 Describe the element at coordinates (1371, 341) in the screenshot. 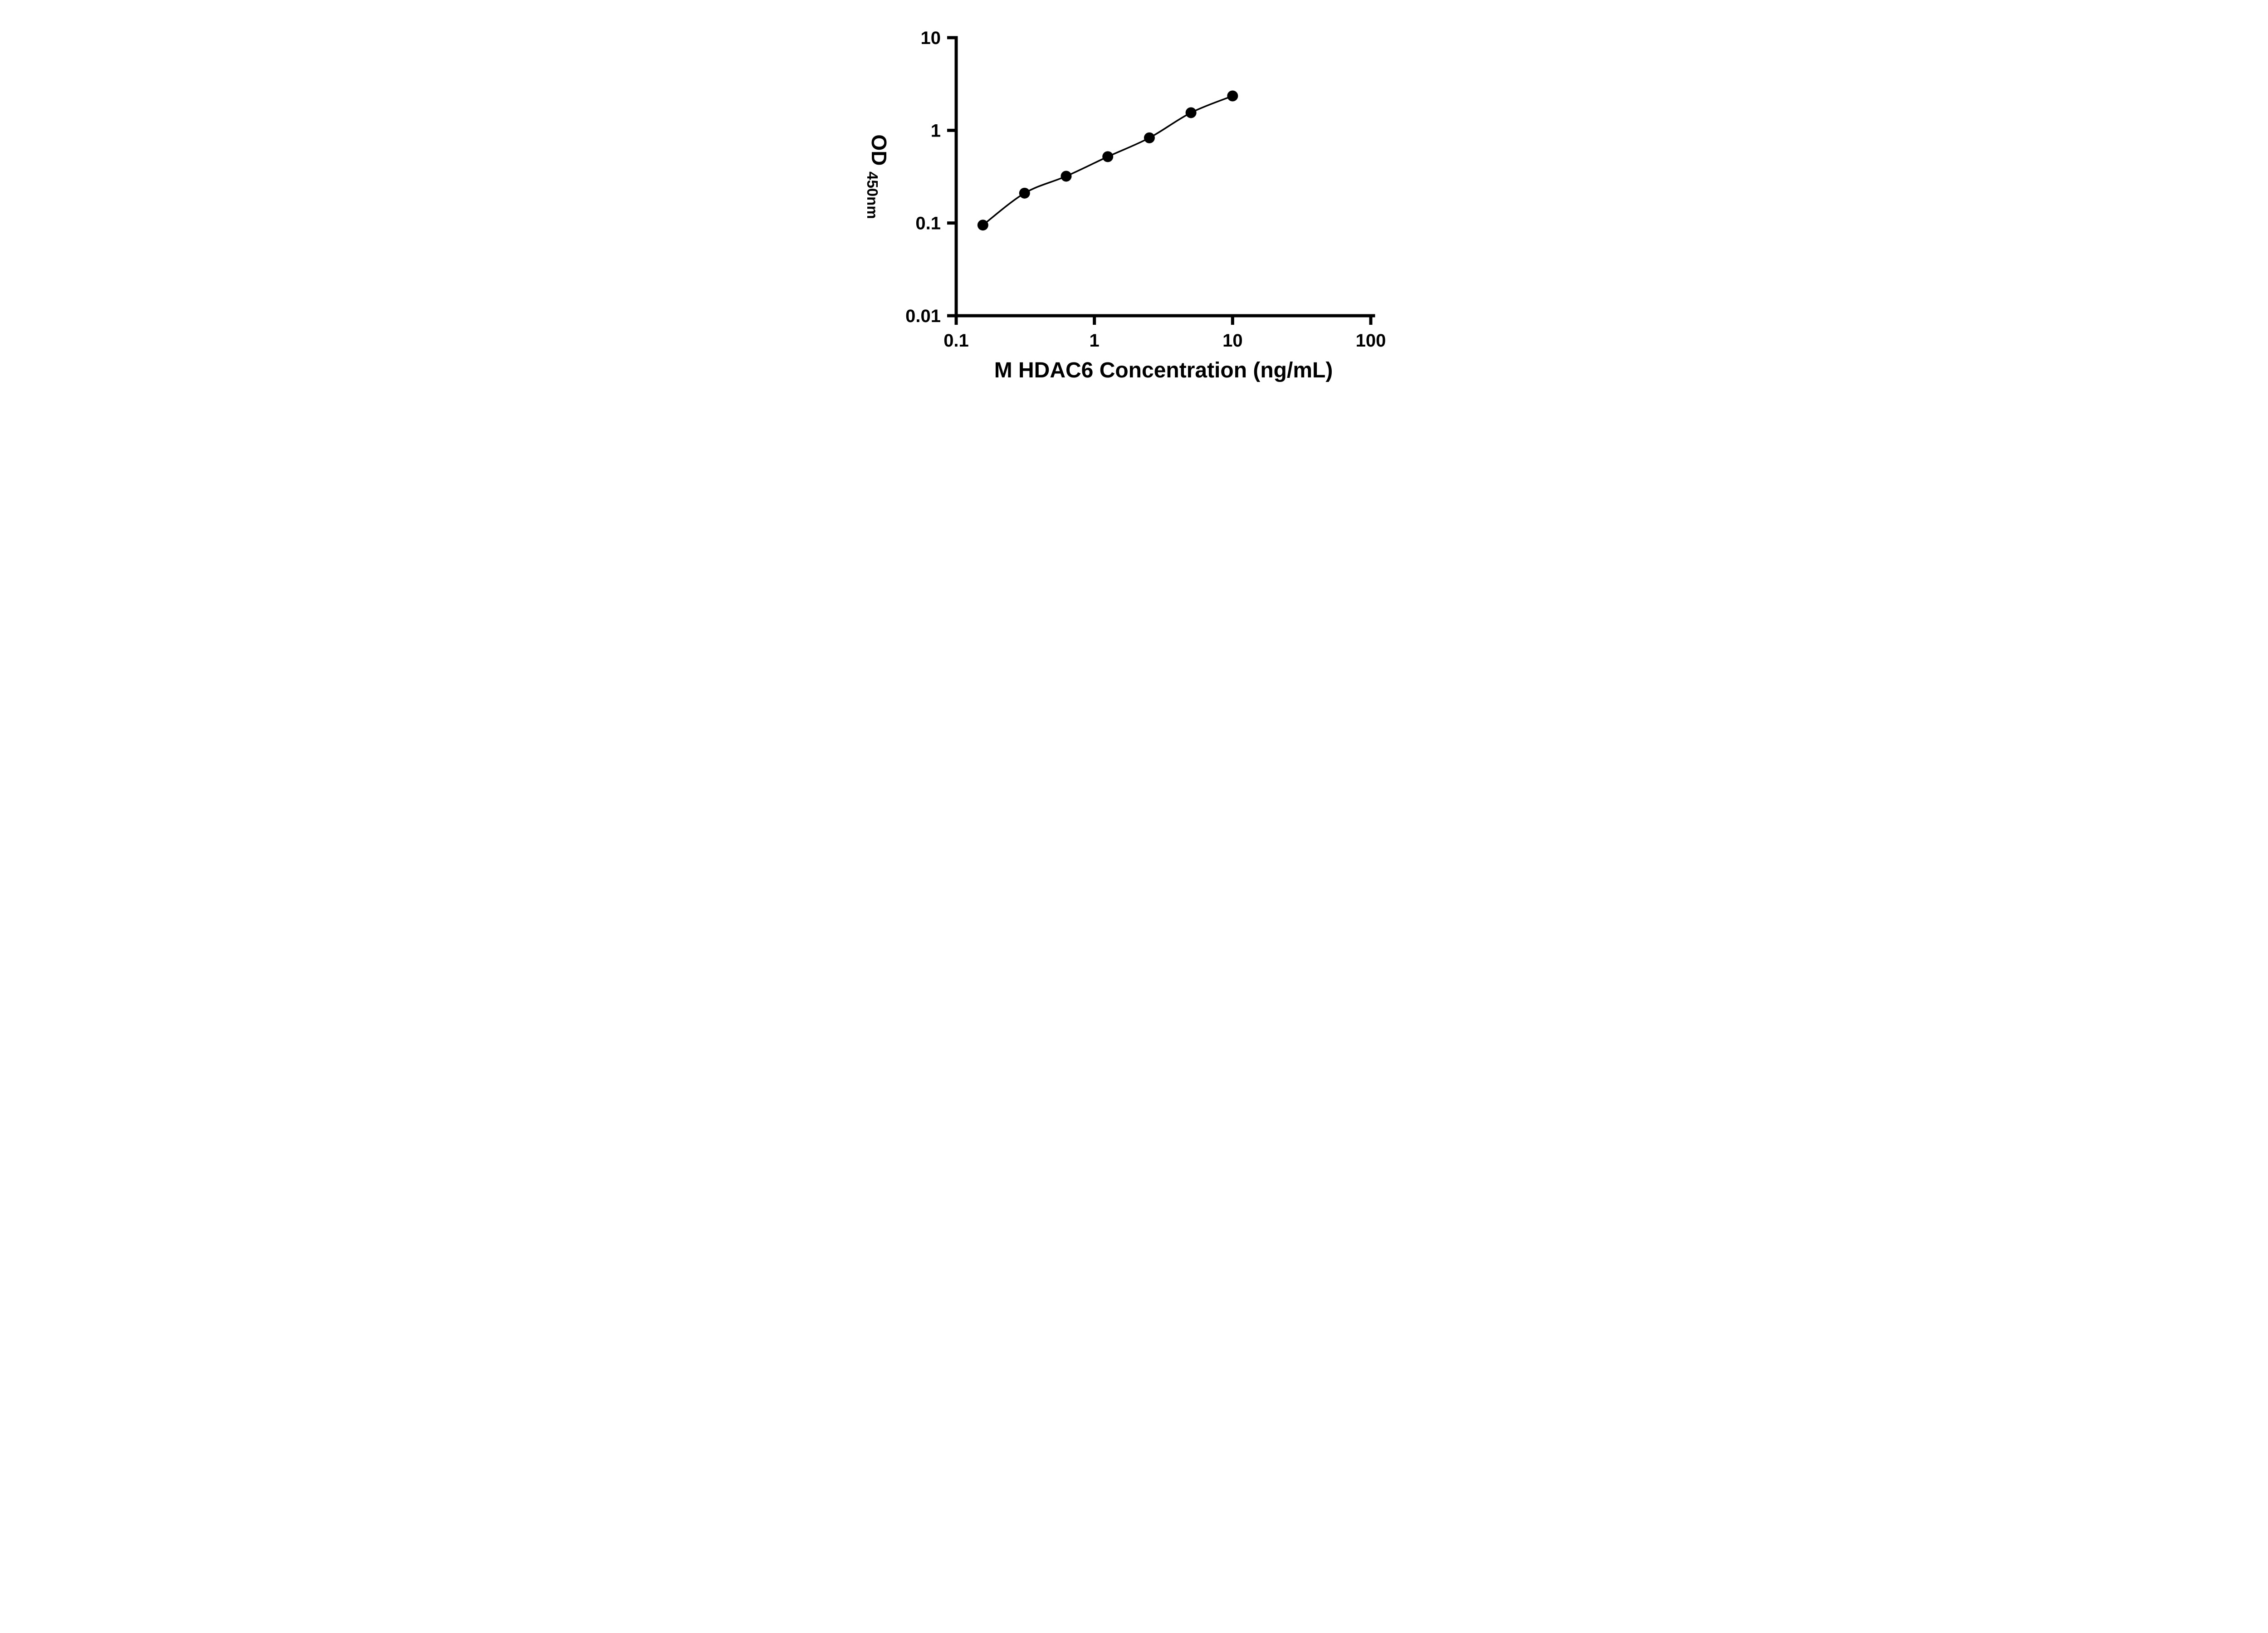

I see `x-tick-label: 100` at that location.